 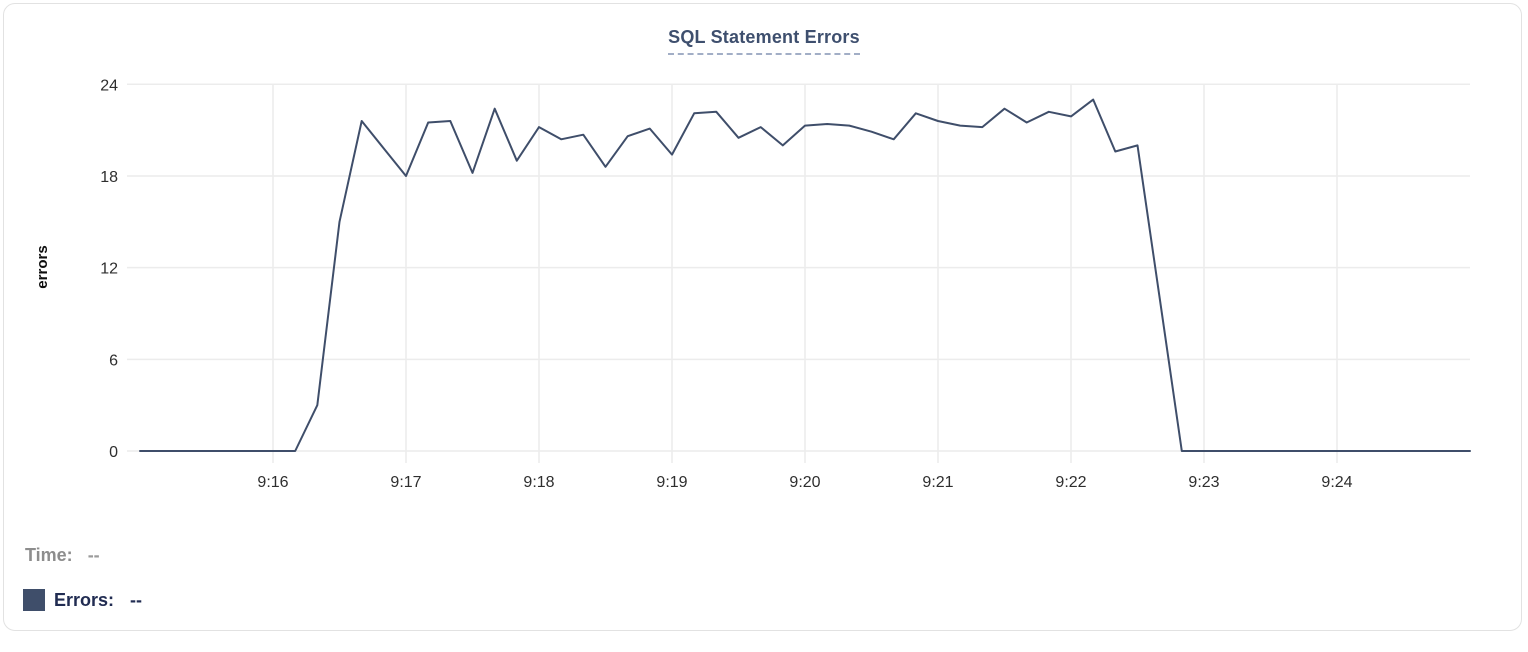 I want to click on y-tick-label: 12, so click(x=109, y=269).